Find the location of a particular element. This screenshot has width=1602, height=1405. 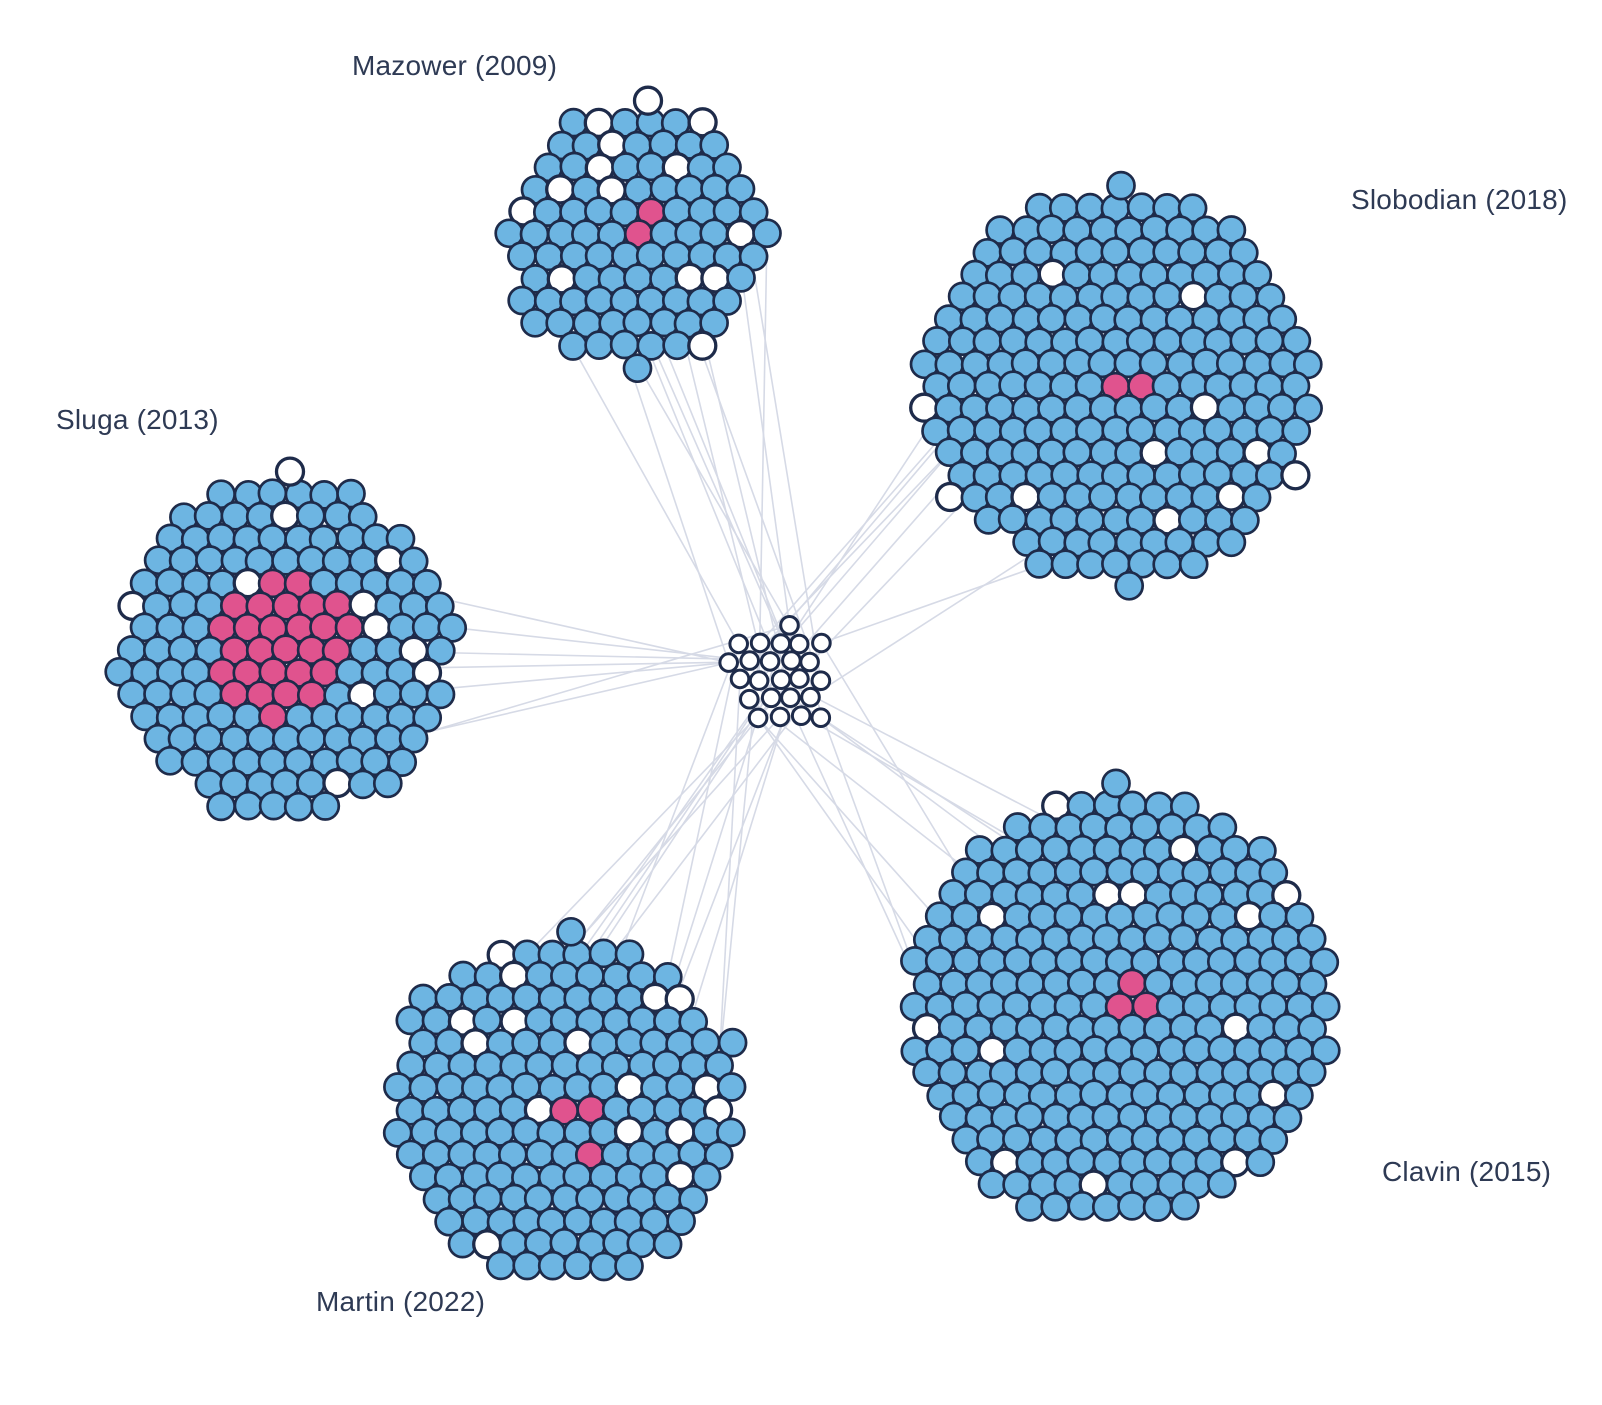

cluster-label-mazower: Mazower (2009) is located at coordinates (455, 65).